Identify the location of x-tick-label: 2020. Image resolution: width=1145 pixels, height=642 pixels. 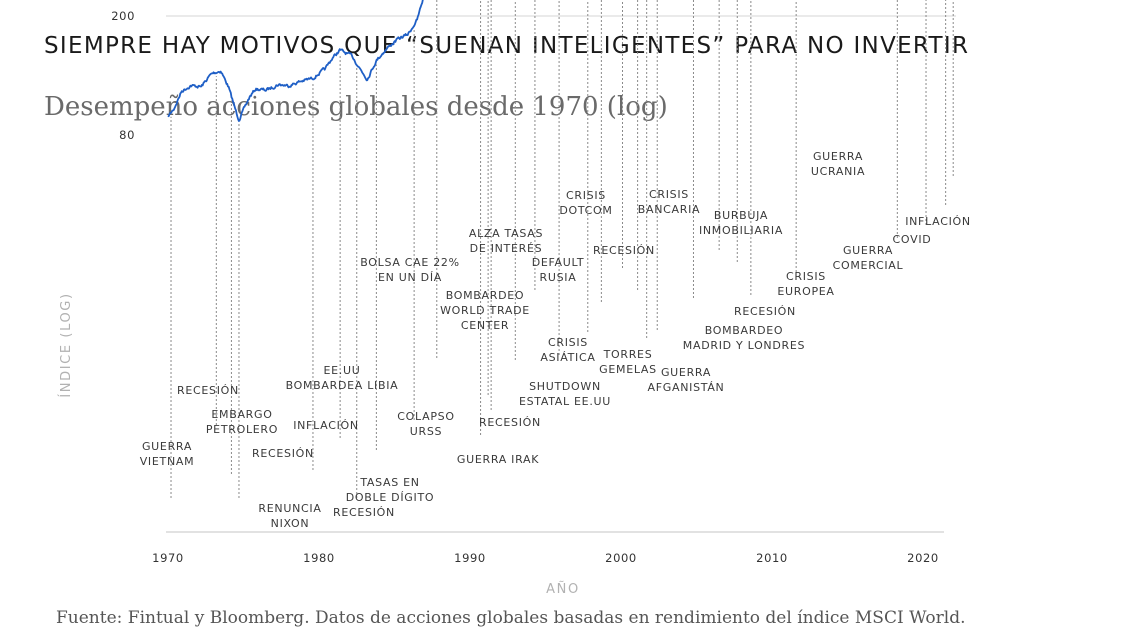
(923, 558).